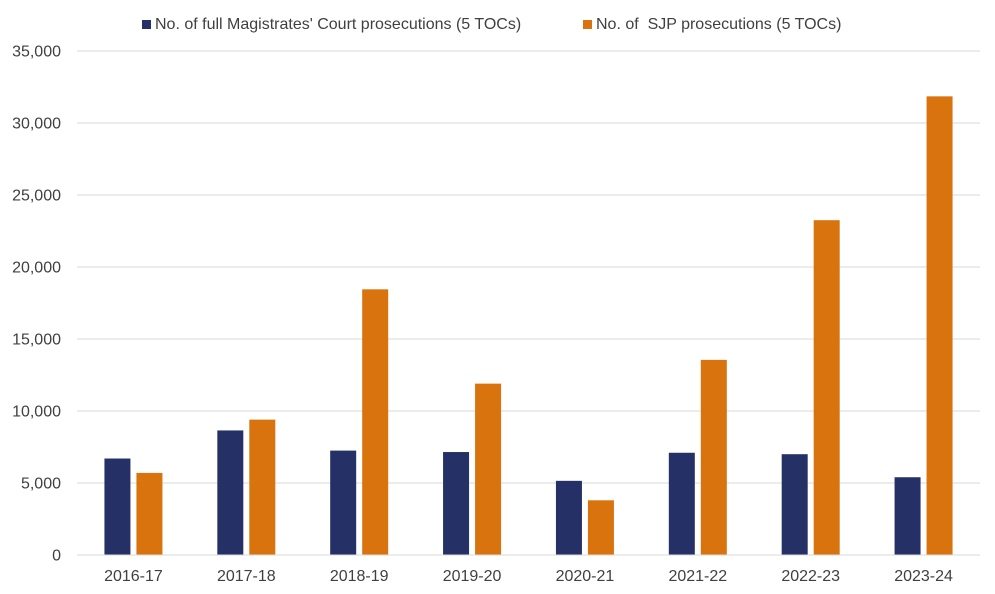  Describe the element at coordinates (36, 412) in the screenshot. I see `y-tick-label: 10,000` at that location.